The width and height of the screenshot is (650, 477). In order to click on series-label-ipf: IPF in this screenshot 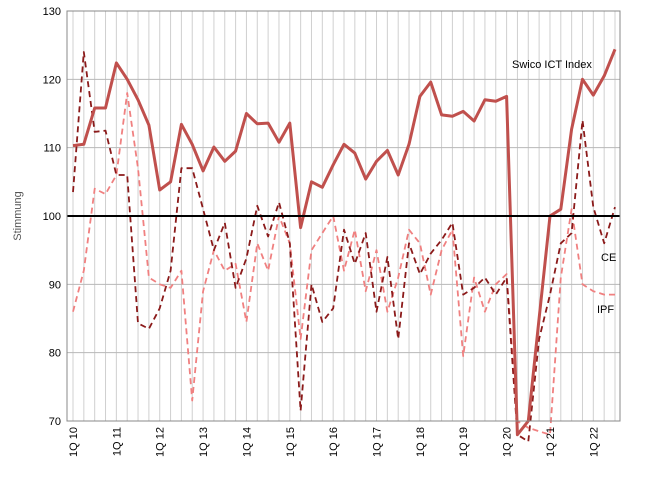, I will do `click(605, 310)`.